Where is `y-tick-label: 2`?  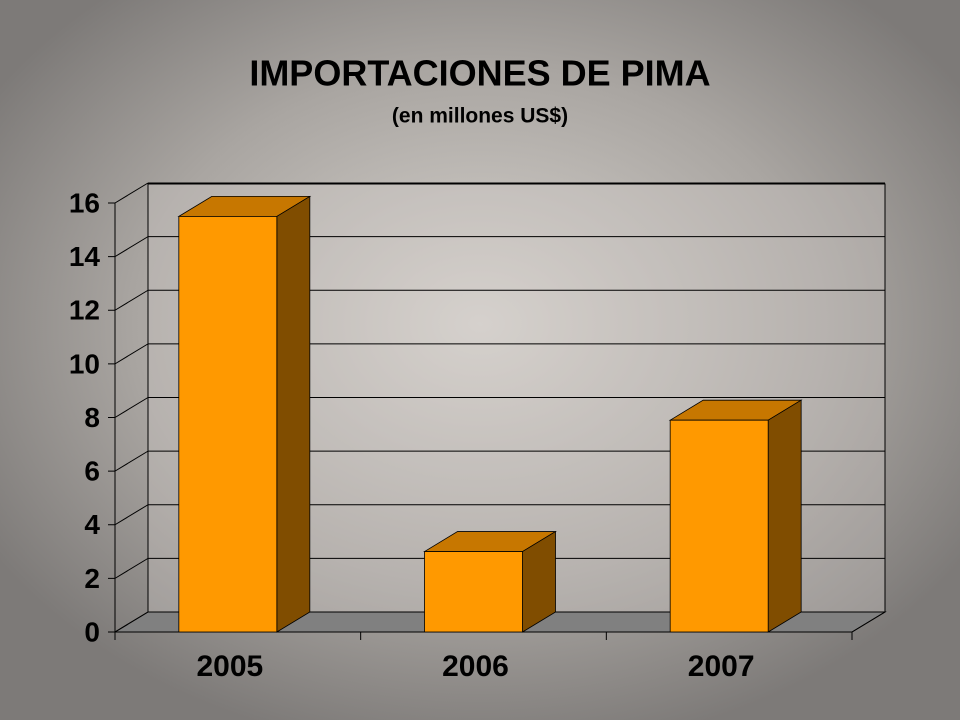 y-tick-label: 2 is located at coordinates (92, 578).